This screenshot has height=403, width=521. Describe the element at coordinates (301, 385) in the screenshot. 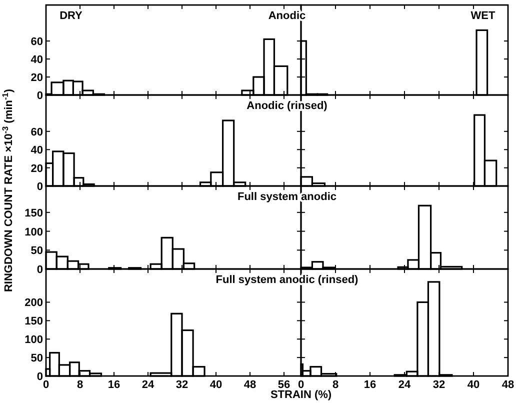

I see `x-tick-label: 0` at that location.